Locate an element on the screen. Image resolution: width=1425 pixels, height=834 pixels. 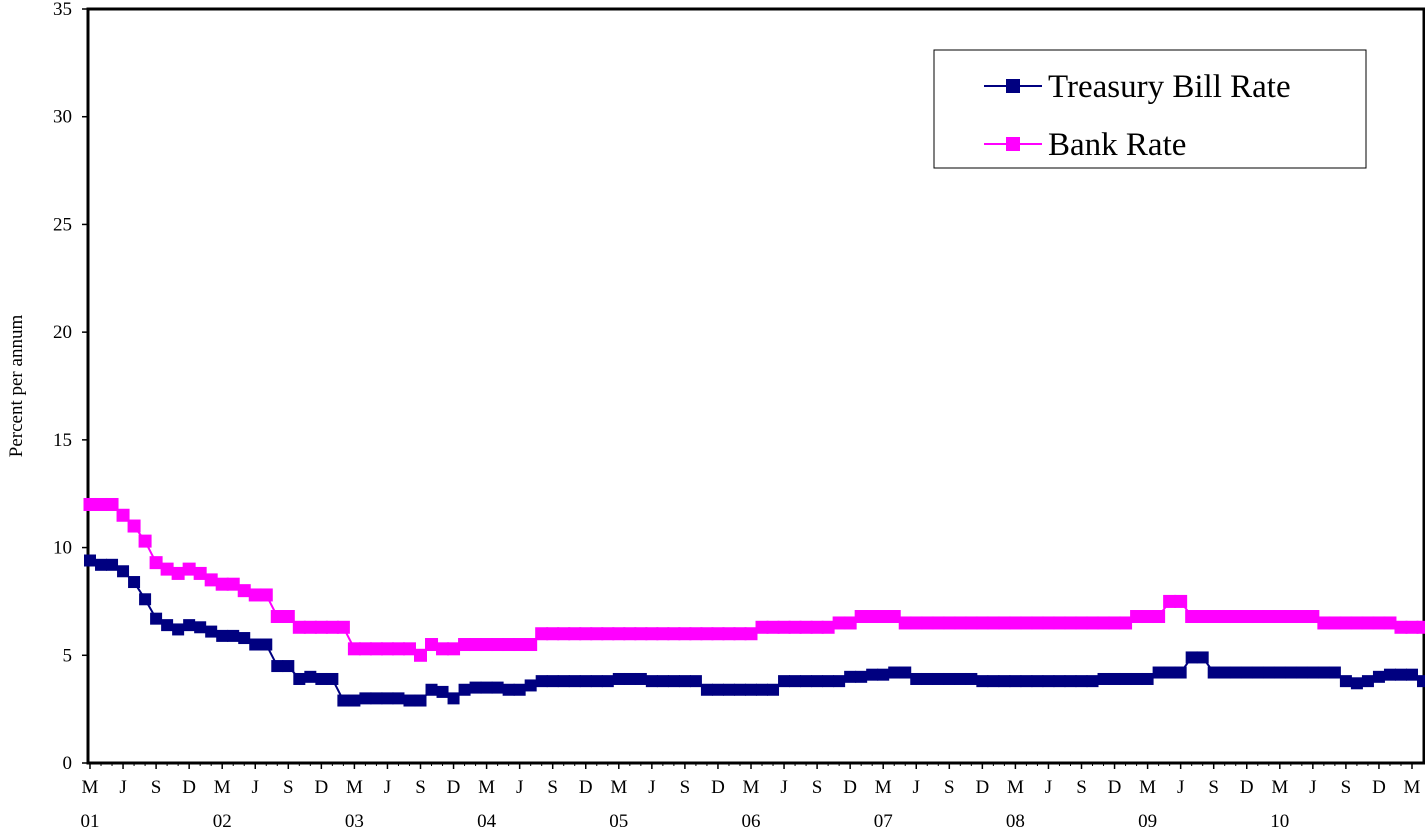
legend: Treasury Bill Rate Bank Rate is located at coordinates (1150, 109).